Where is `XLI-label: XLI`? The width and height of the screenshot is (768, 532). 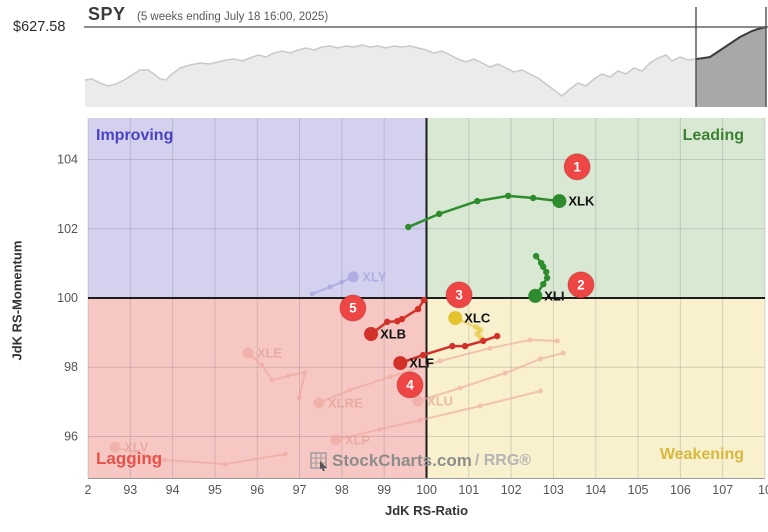 XLI-label: XLI is located at coordinates (554, 295).